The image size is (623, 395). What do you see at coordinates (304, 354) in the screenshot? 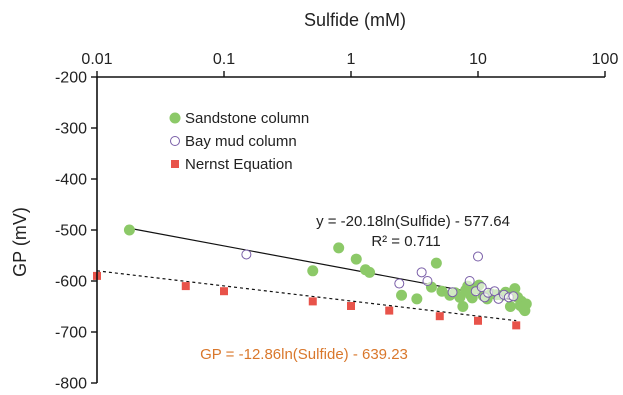
I see `trendline-equation-nernst: GP = -12.86ln(Sulfide) - 639.23` at bounding box center [304, 354].